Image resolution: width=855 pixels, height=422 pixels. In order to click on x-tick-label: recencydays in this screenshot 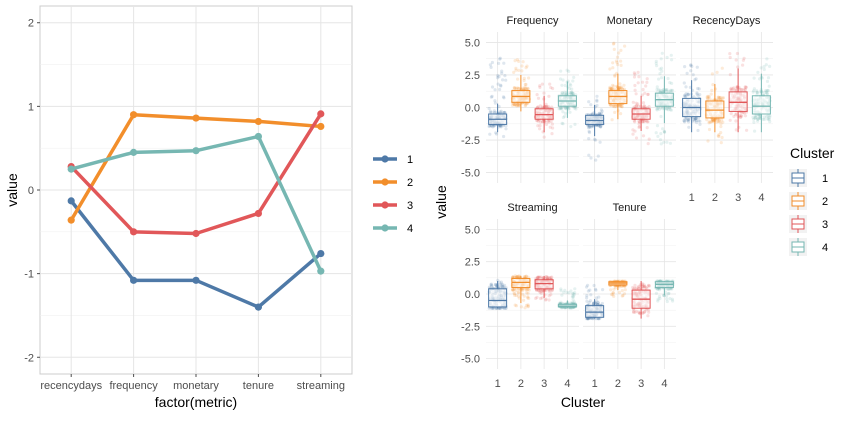, I will do `click(71, 386)`.